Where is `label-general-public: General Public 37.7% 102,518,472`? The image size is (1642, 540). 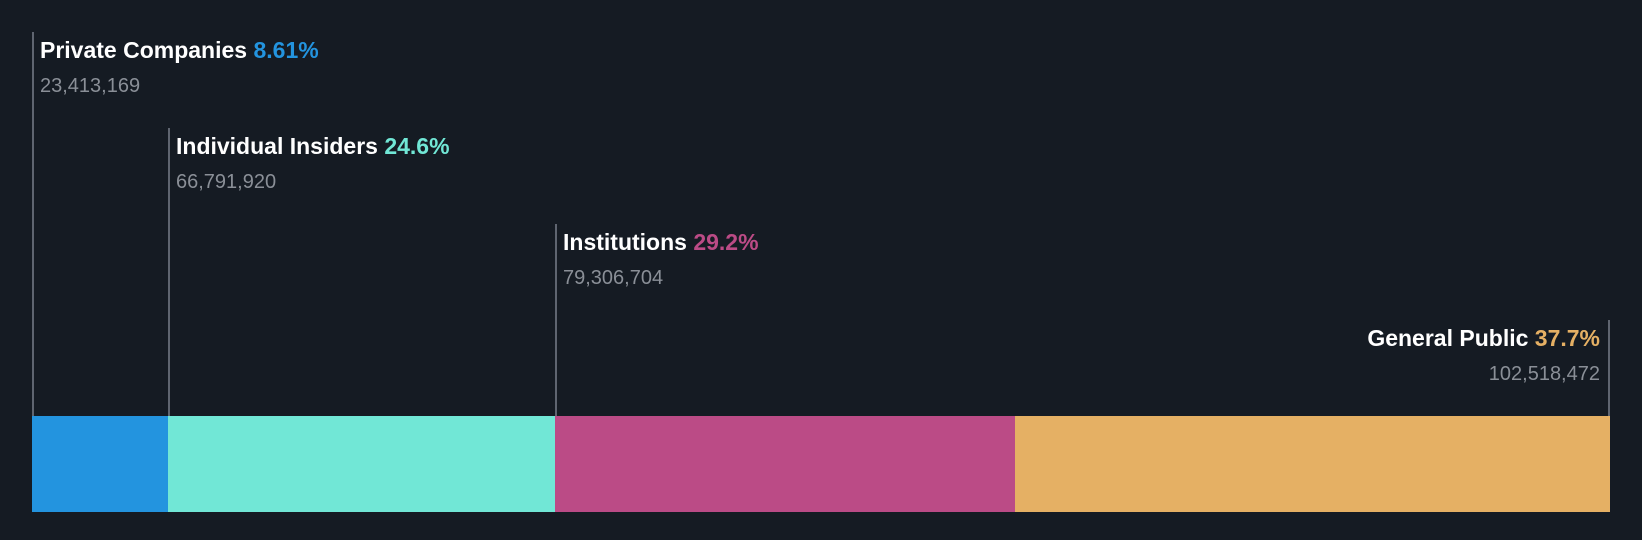
label-general-public: General Public 37.7% 102,518,472 is located at coordinates (1483, 355).